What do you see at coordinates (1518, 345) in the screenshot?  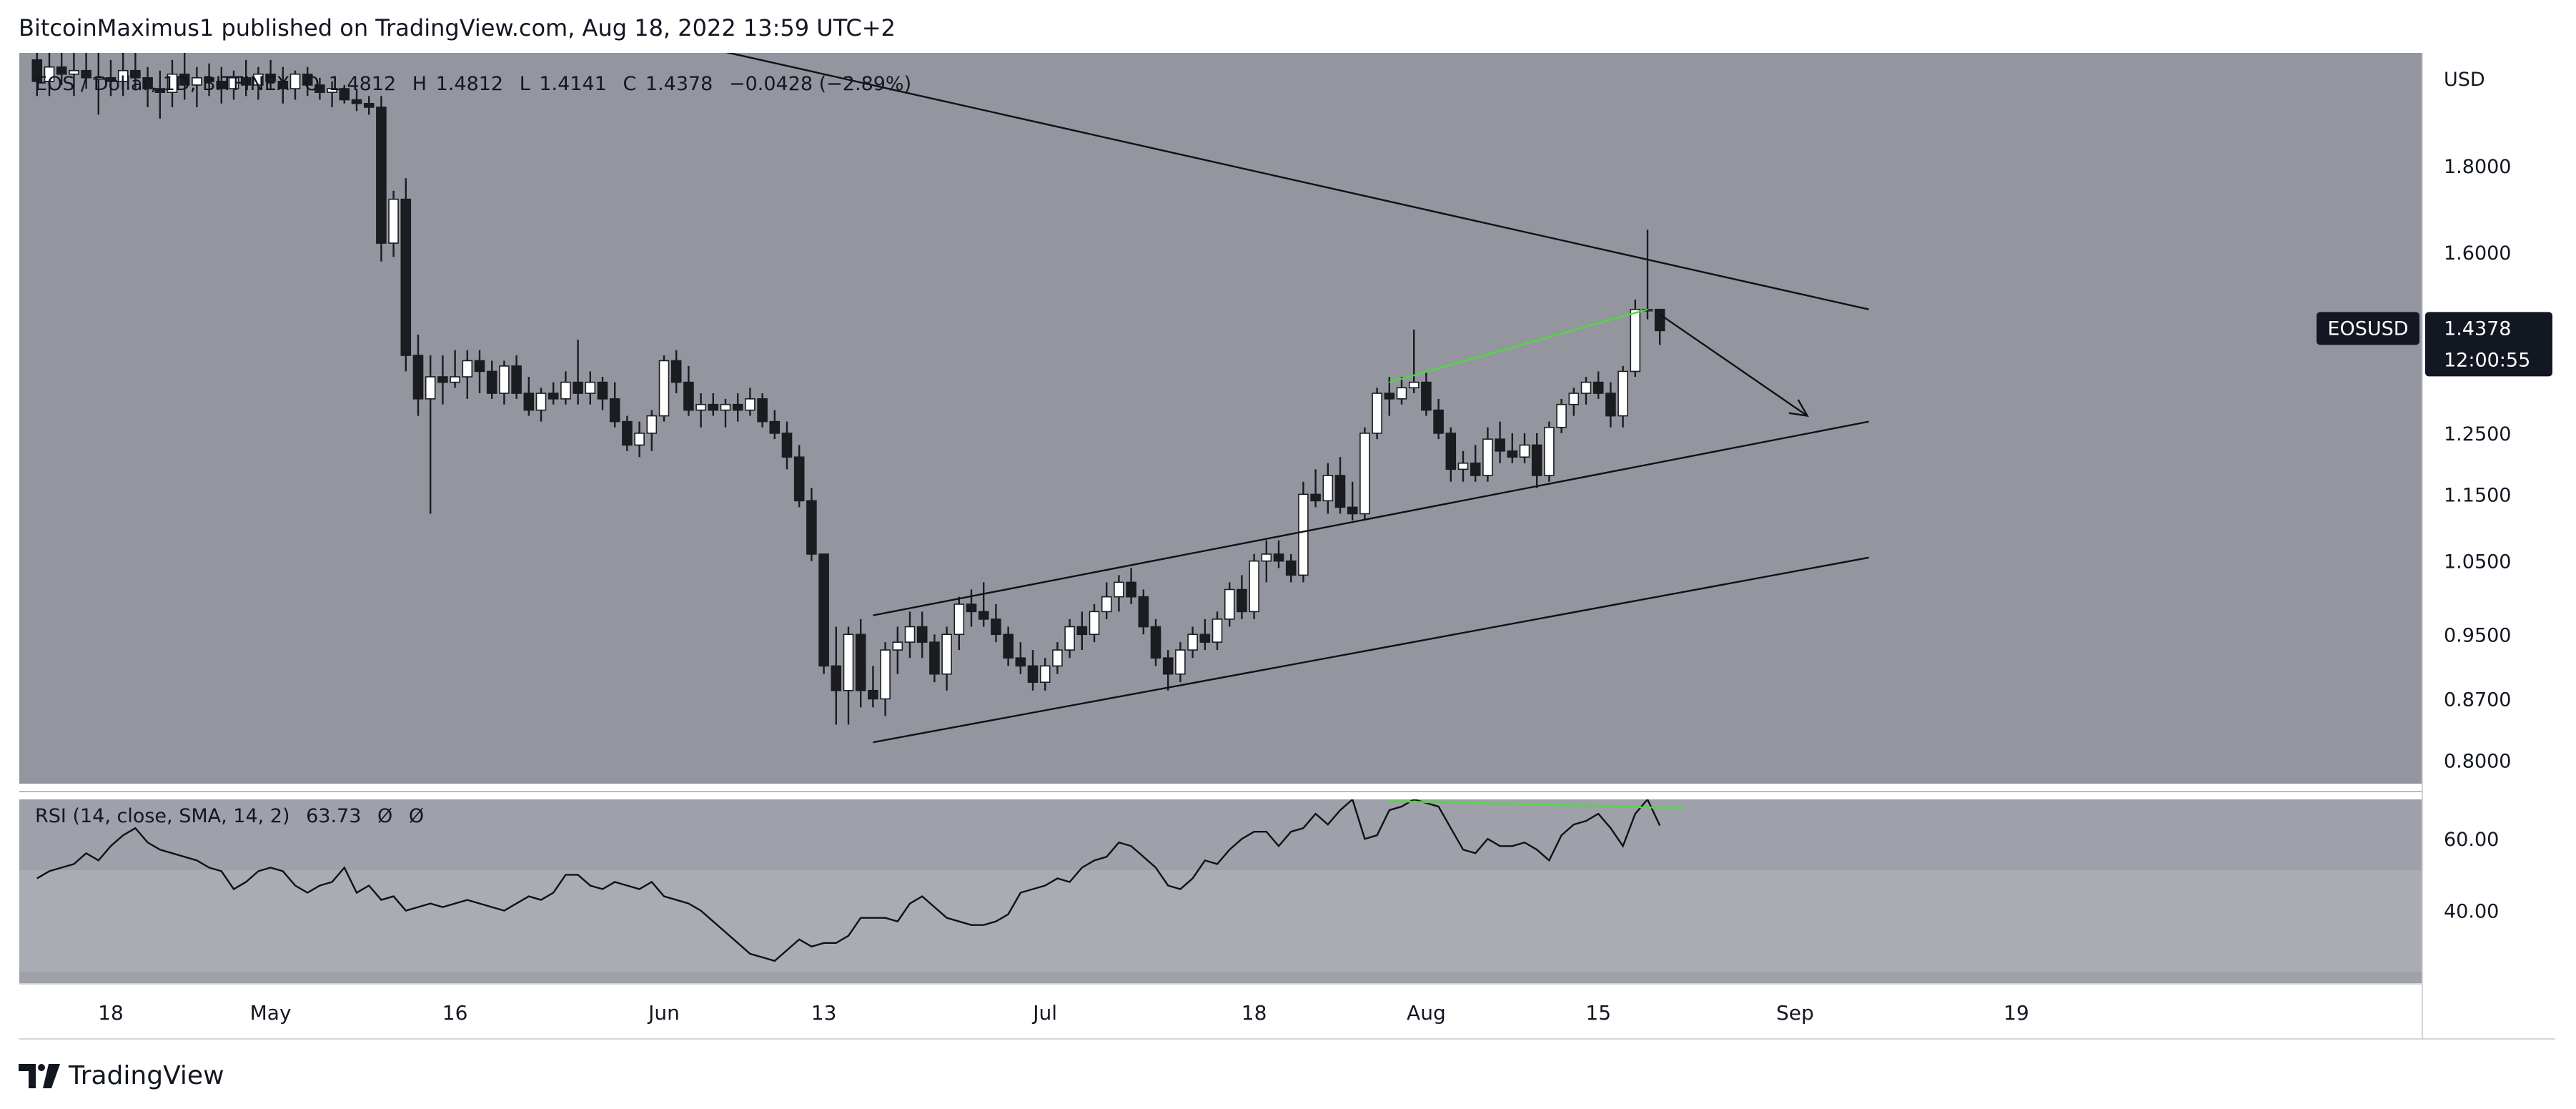 I see `price-divergence-line` at bounding box center [1518, 345].